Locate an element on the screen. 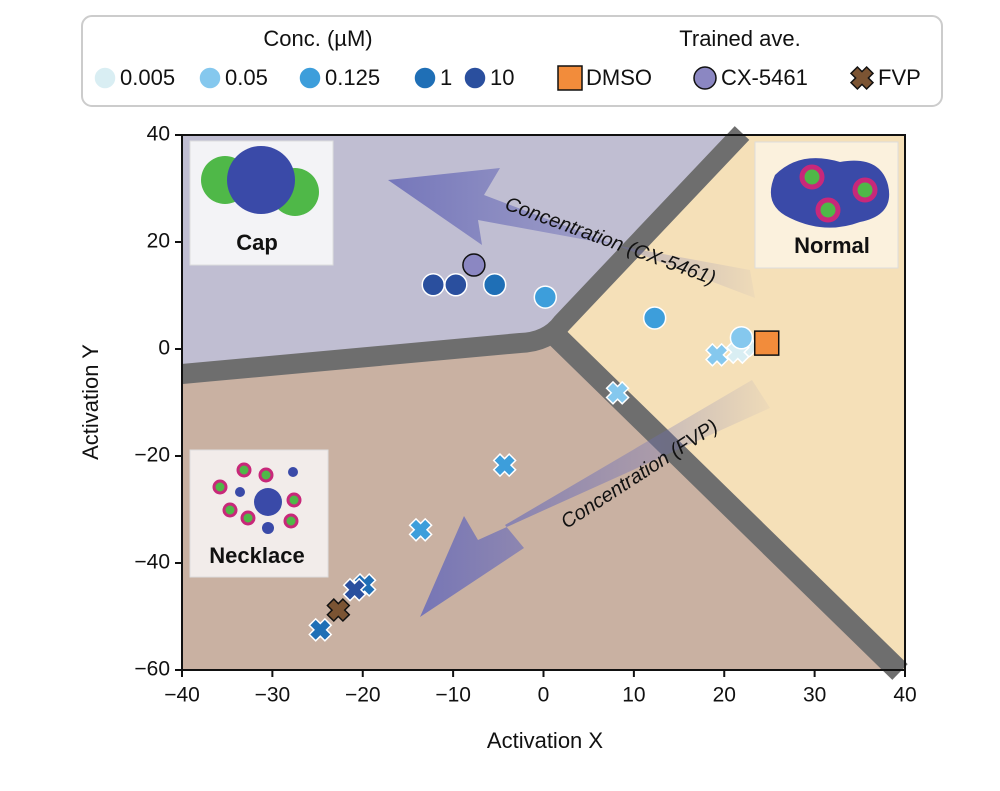 Image resolution: width=1000 pixels, height=791 pixels. x-tick-label: −40 is located at coordinates (182, 695).